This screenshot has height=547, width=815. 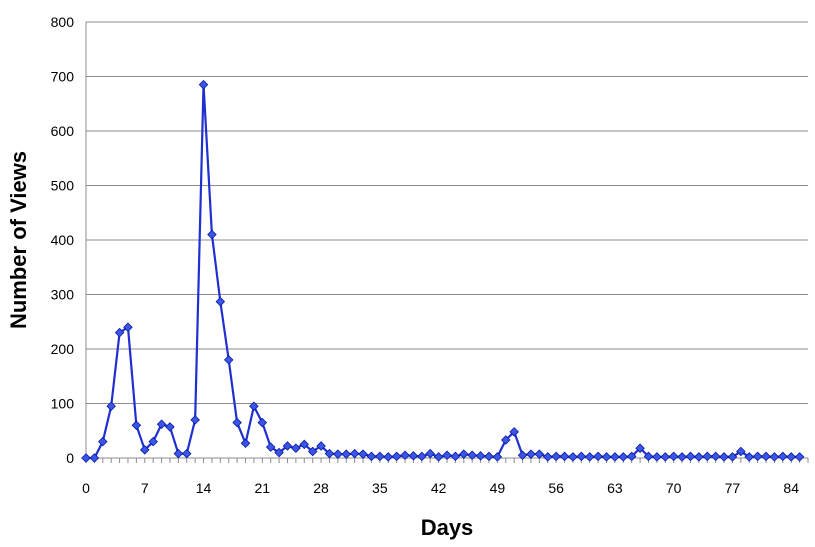 What do you see at coordinates (263, 488) in the screenshot?
I see `x-tick-label: 21` at bounding box center [263, 488].